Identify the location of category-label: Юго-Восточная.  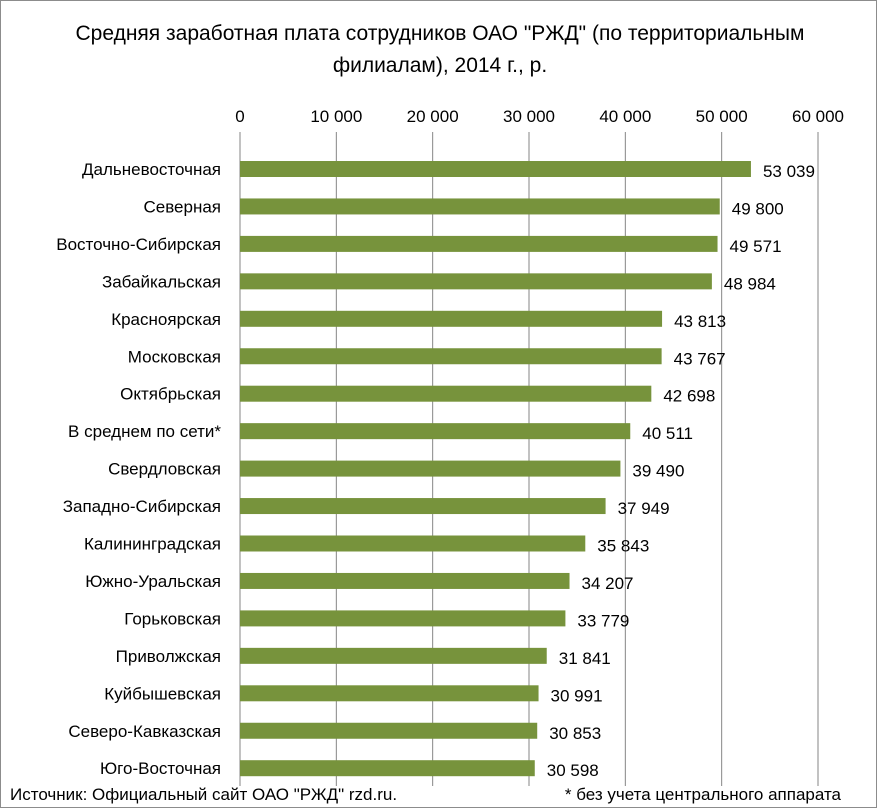
(160, 768).